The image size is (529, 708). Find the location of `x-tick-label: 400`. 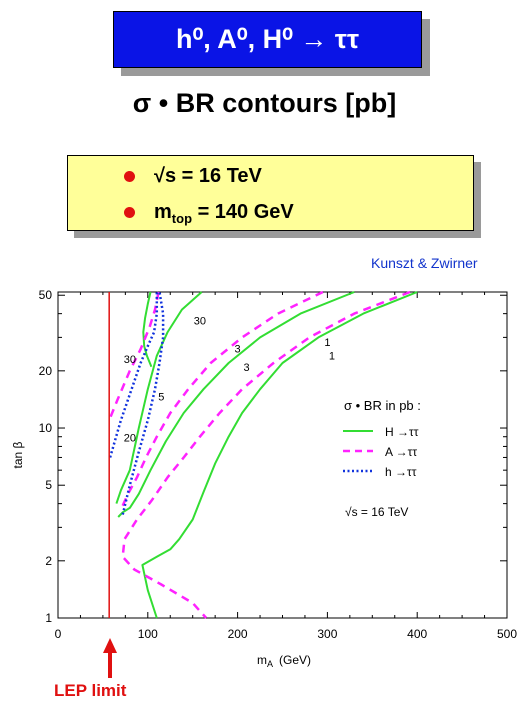

x-tick-label: 400 is located at coordinates (417, 634).